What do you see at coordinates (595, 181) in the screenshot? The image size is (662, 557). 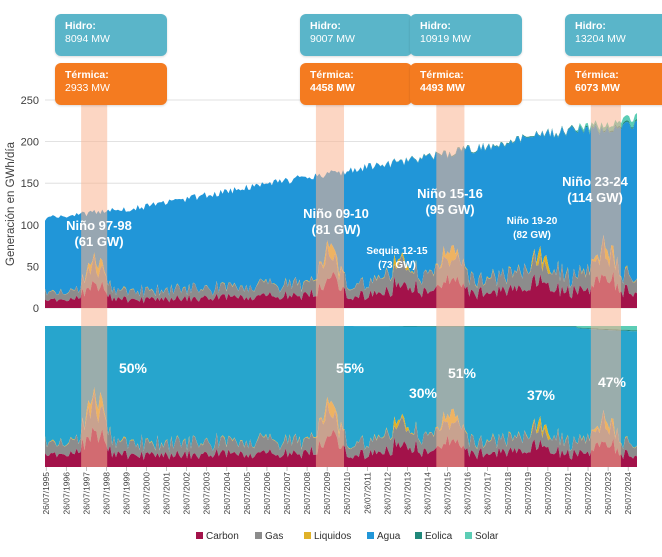 I see `nino-label: Niño 23-24` at bounding box center [595, 181].